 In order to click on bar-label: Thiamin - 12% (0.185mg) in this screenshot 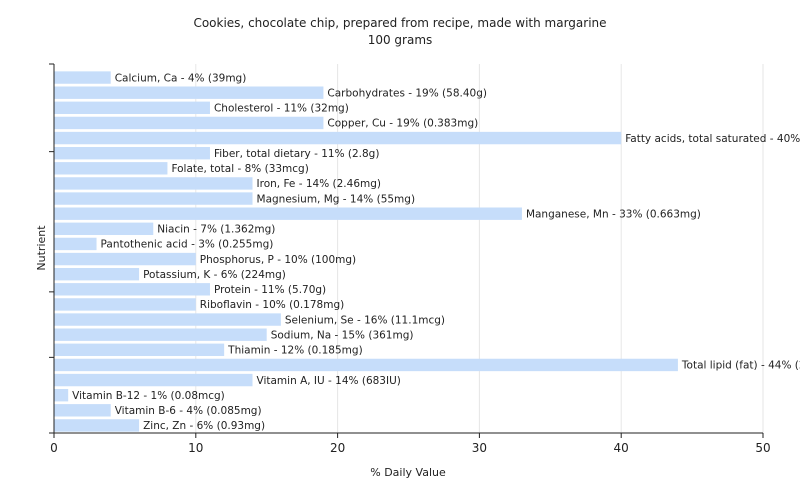, I will do `click(295, 351)`.